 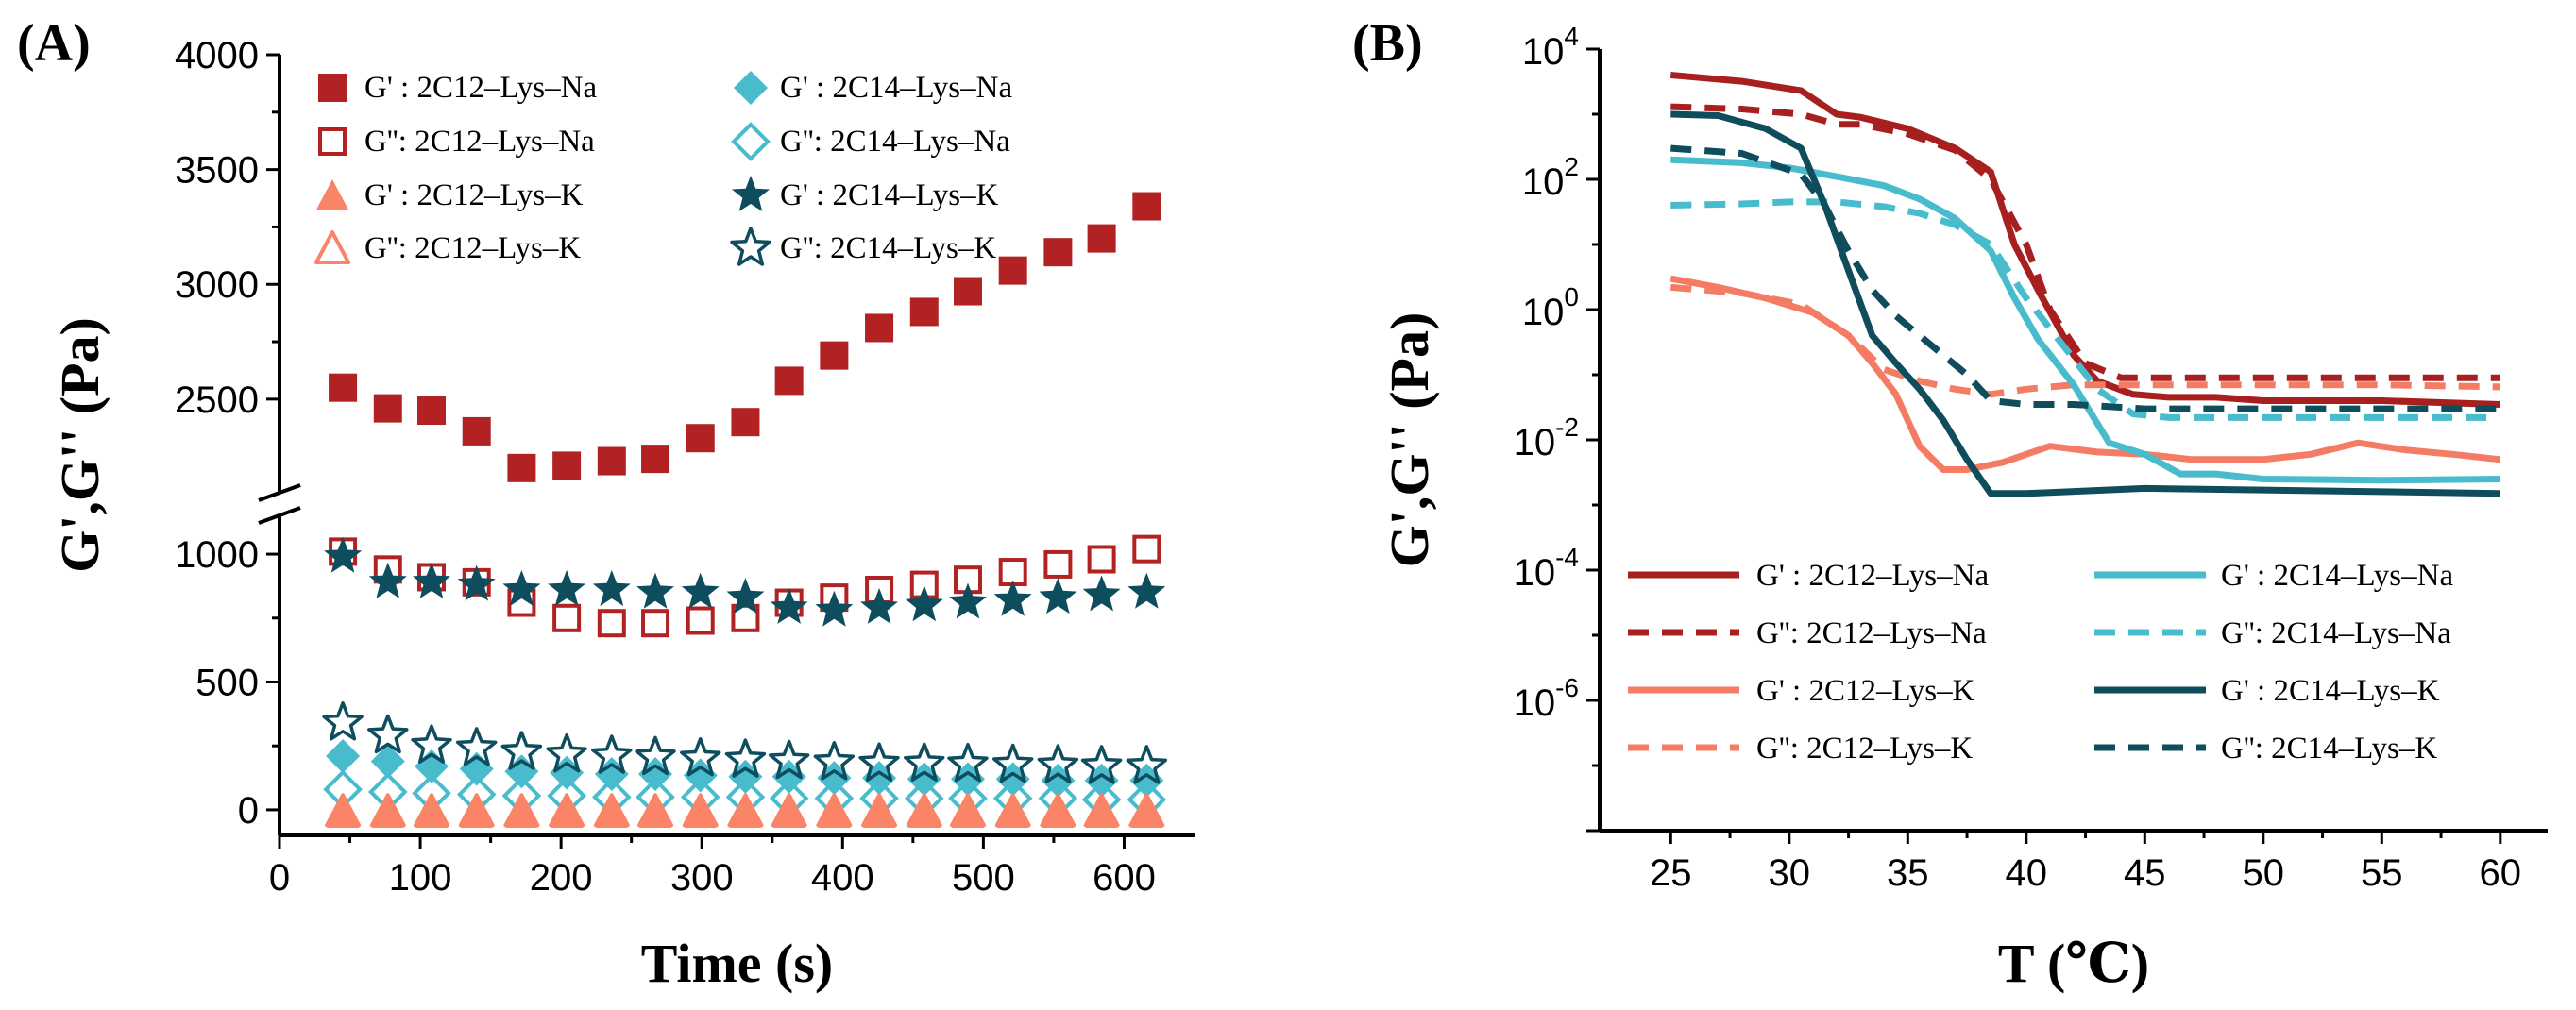 I want to click on b-y-tick-label: 10⁰, so click(x=1550, y=307).